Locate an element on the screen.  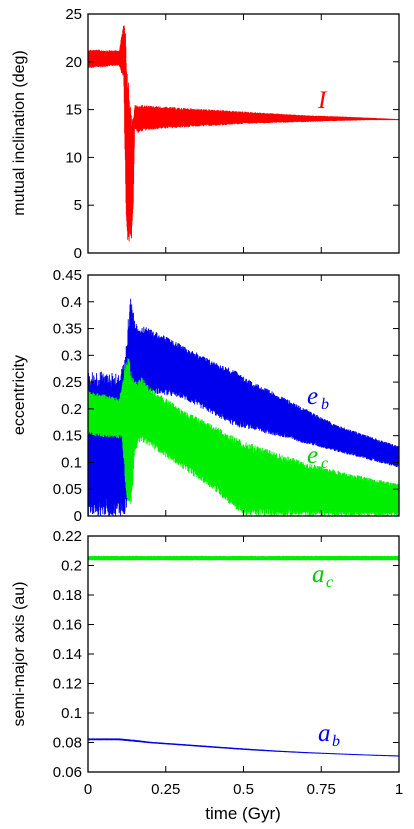
eccentricity-y-tick-label: 0.05 is located at coordinates (67, 489).